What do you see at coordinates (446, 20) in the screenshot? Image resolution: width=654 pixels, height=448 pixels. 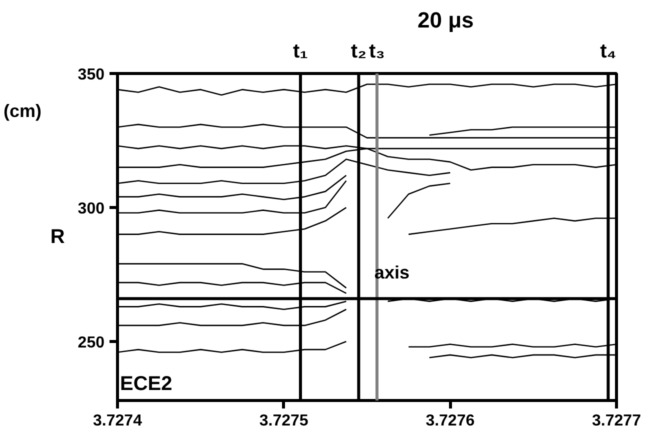 I see `text: 20 μs` at bounding box center [446, 20].